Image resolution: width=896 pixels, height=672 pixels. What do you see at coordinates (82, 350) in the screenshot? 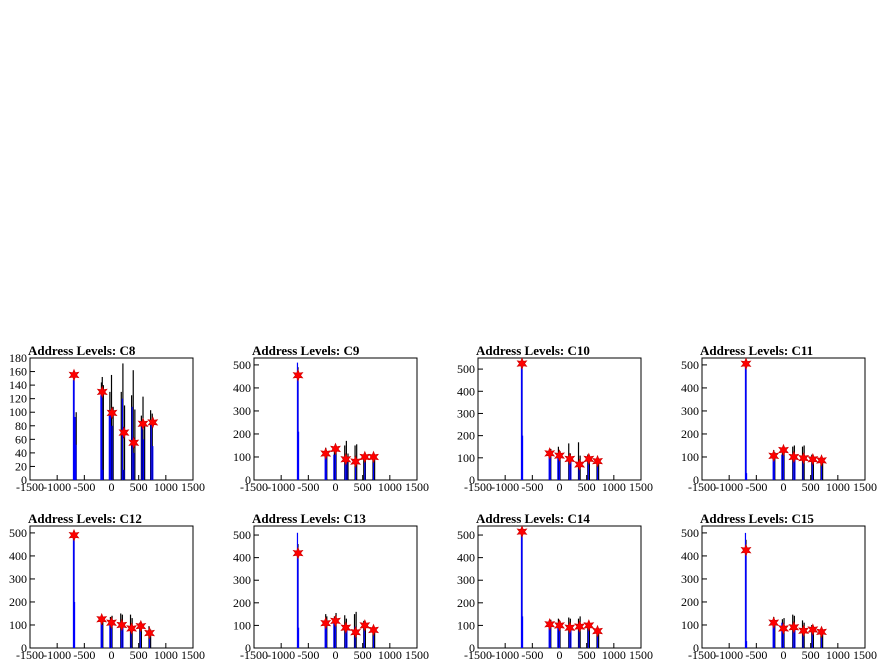
I see `chart-title: Address Levels: C8` at bounding box center [82, 350].